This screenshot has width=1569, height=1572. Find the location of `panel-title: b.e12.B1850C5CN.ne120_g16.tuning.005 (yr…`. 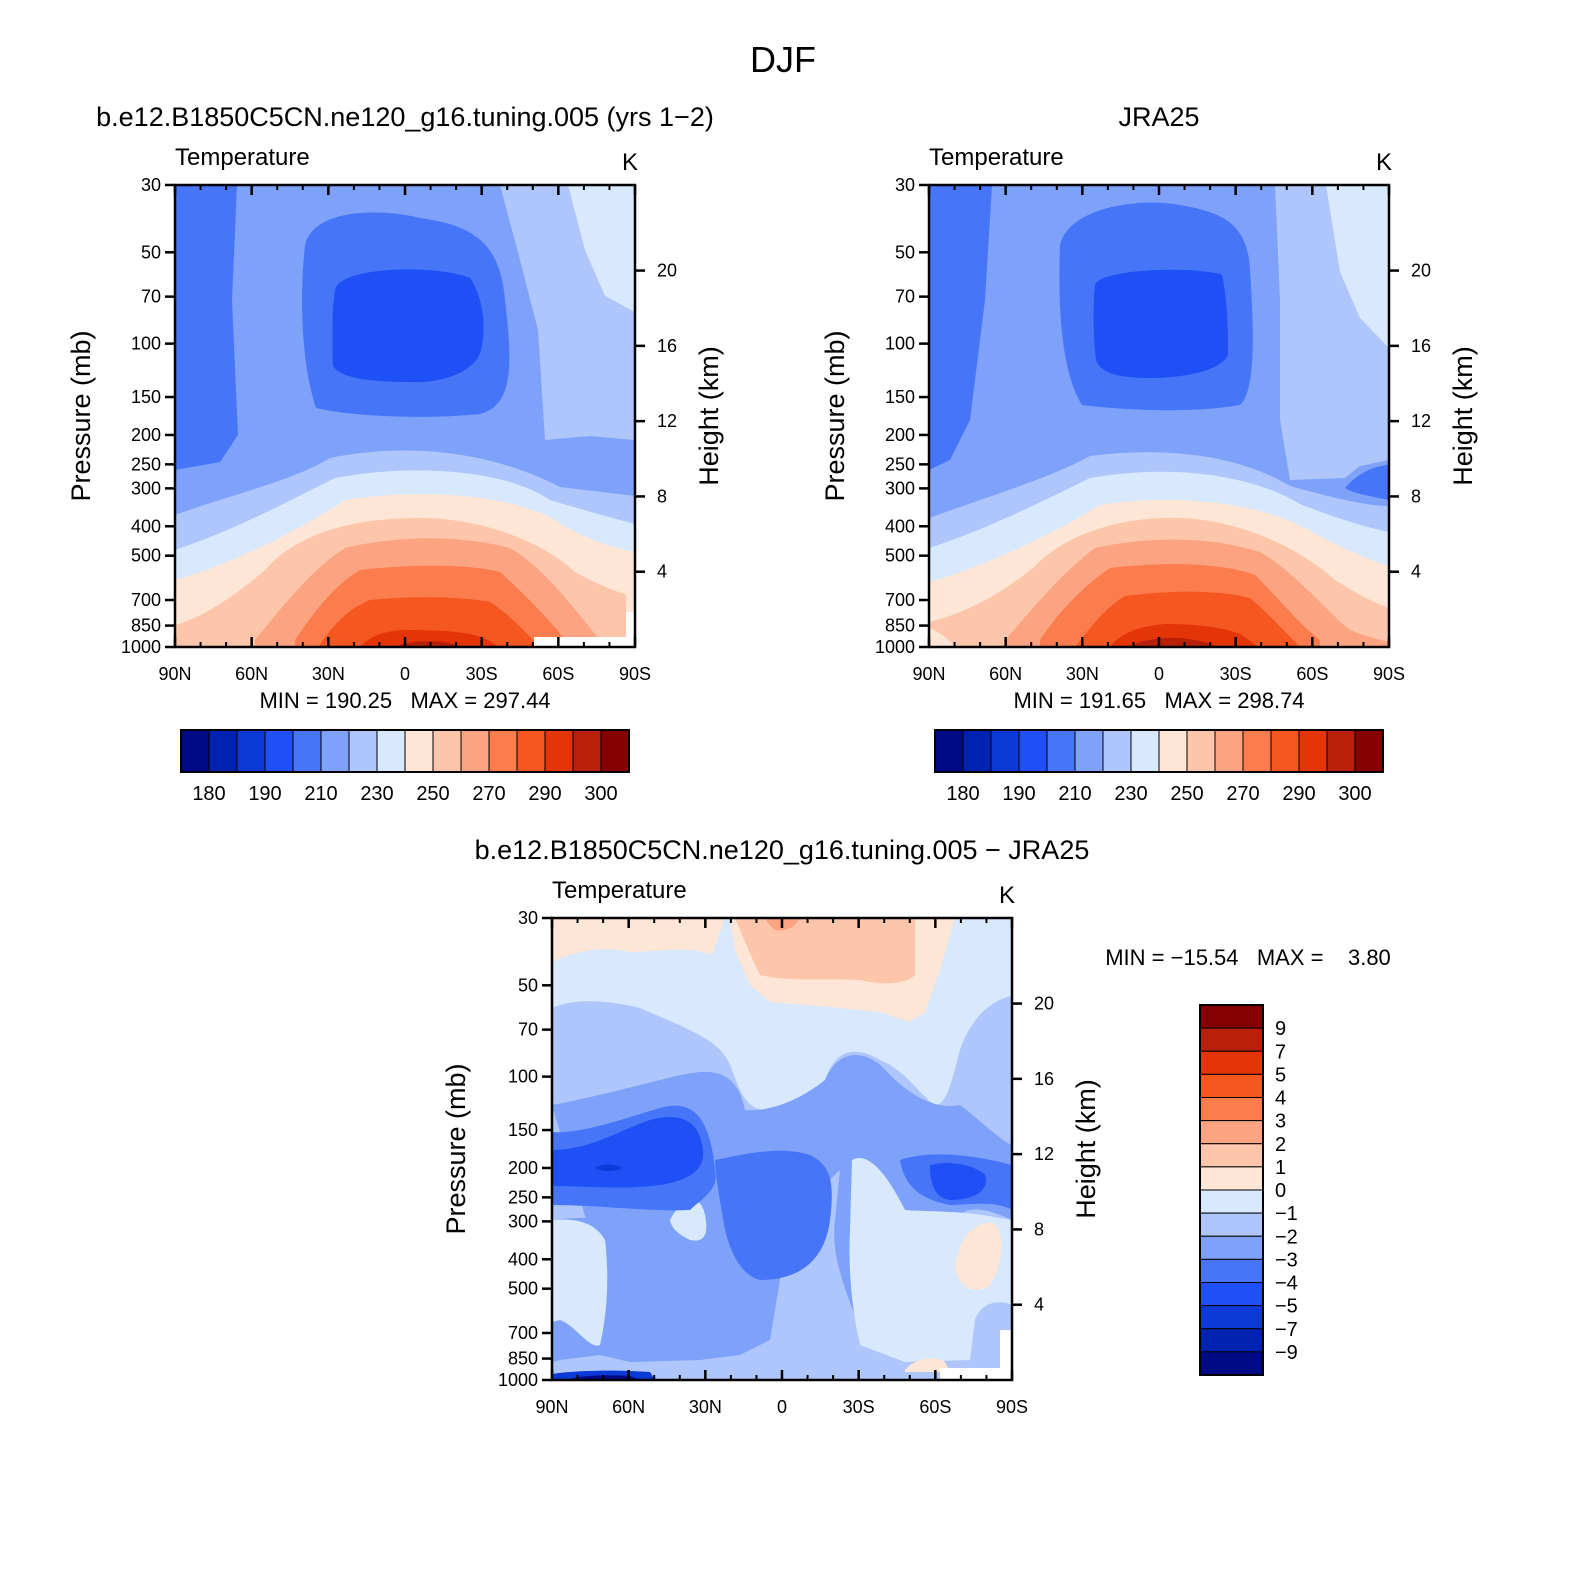

panel-title: b.e12.B1850C5CN.ne120_g16.tuning.005 (yr… is located at coordinates (405, 117).